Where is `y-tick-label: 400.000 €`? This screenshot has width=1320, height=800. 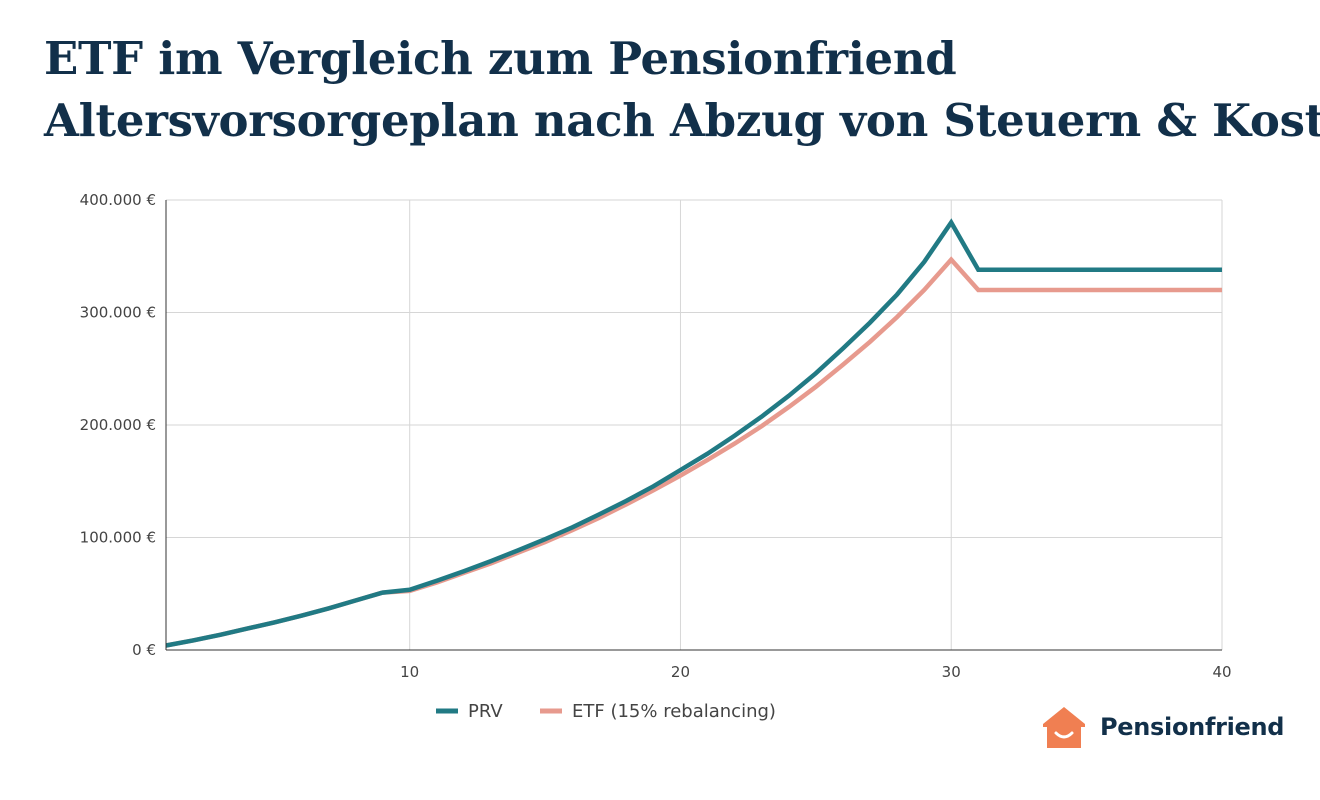
y-tick-label: 400.000 € is located at coordinates (118, 200).